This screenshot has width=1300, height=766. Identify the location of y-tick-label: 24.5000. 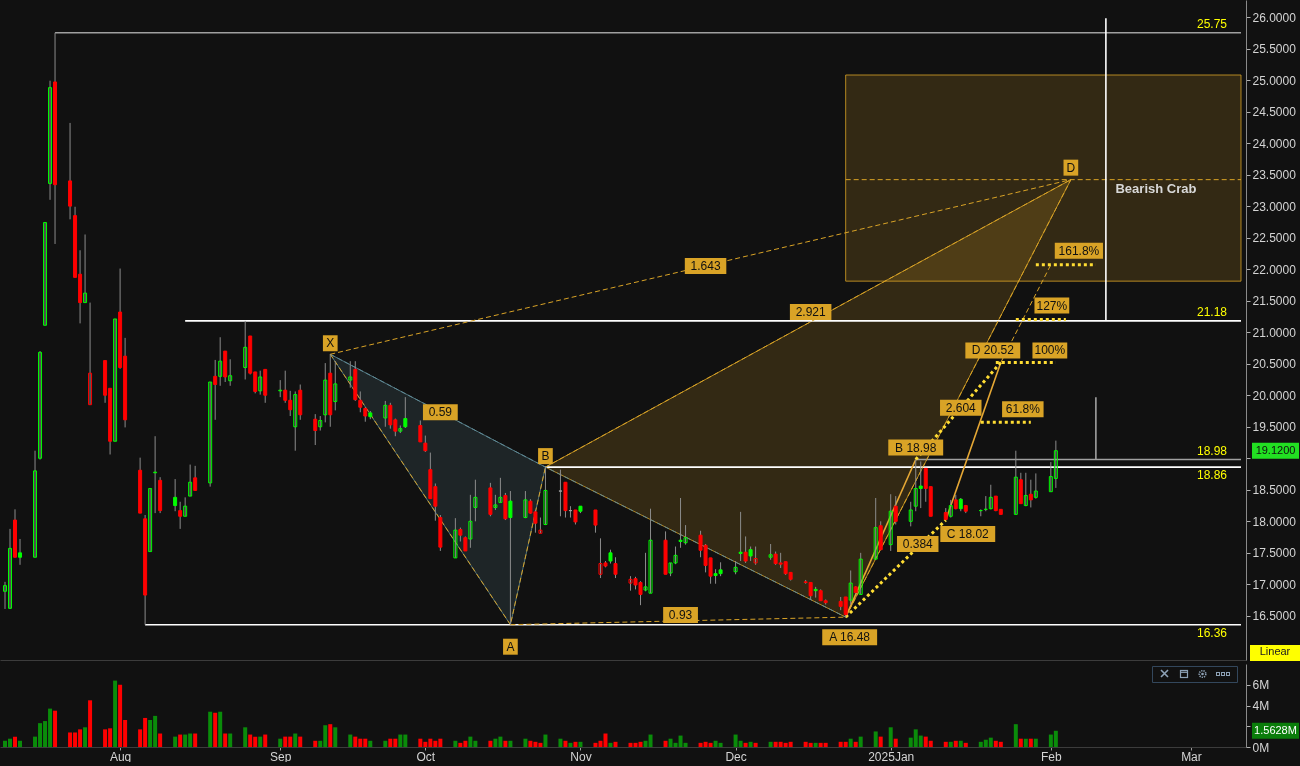
(1274, 112).